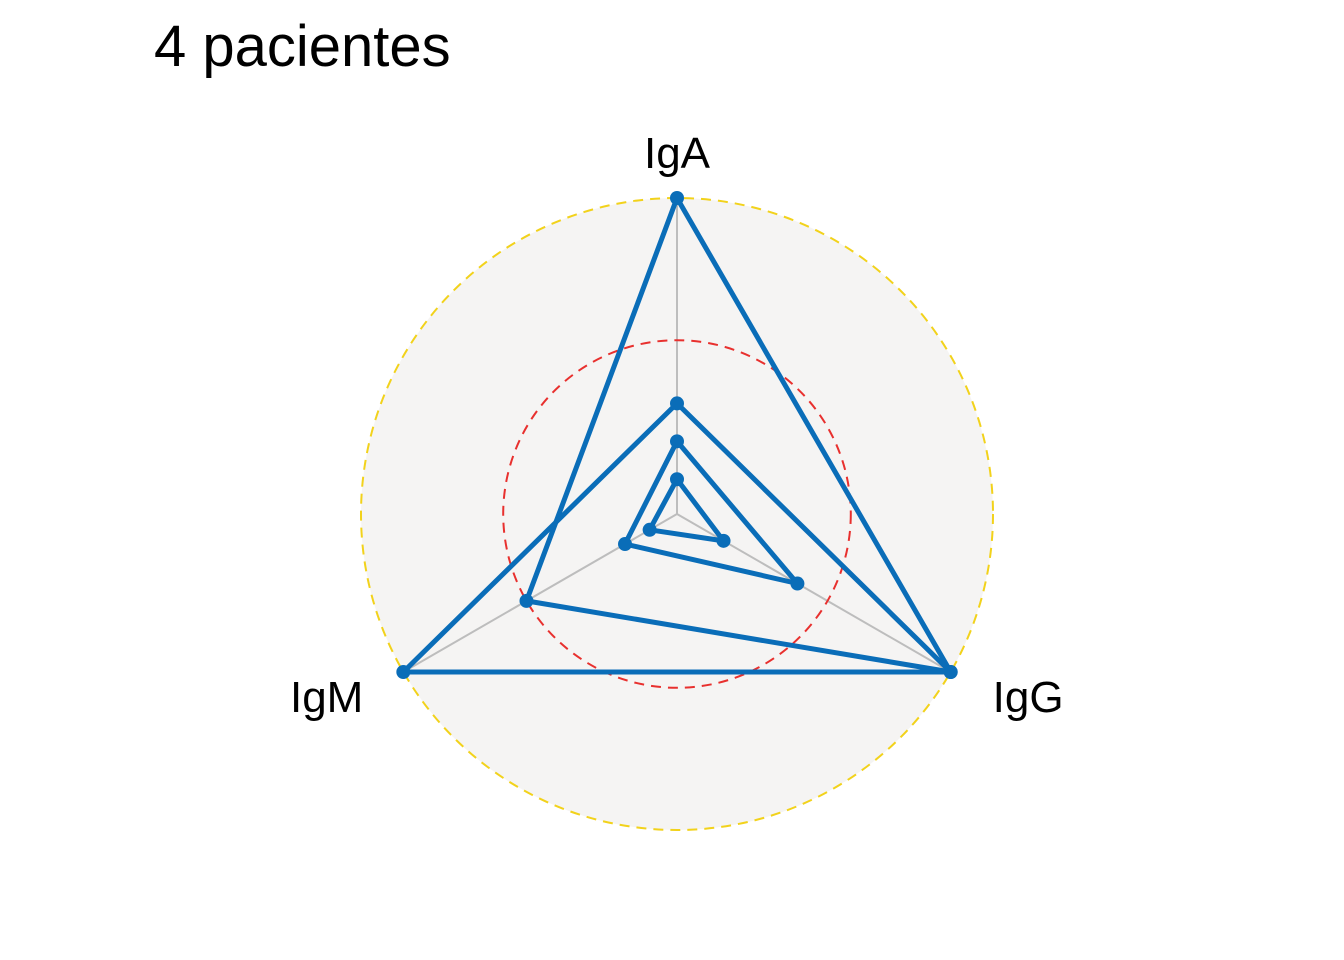 The width and height of the screenshot is (1344, 960). I want to click on series-2-point-iga, so click(677, 403).